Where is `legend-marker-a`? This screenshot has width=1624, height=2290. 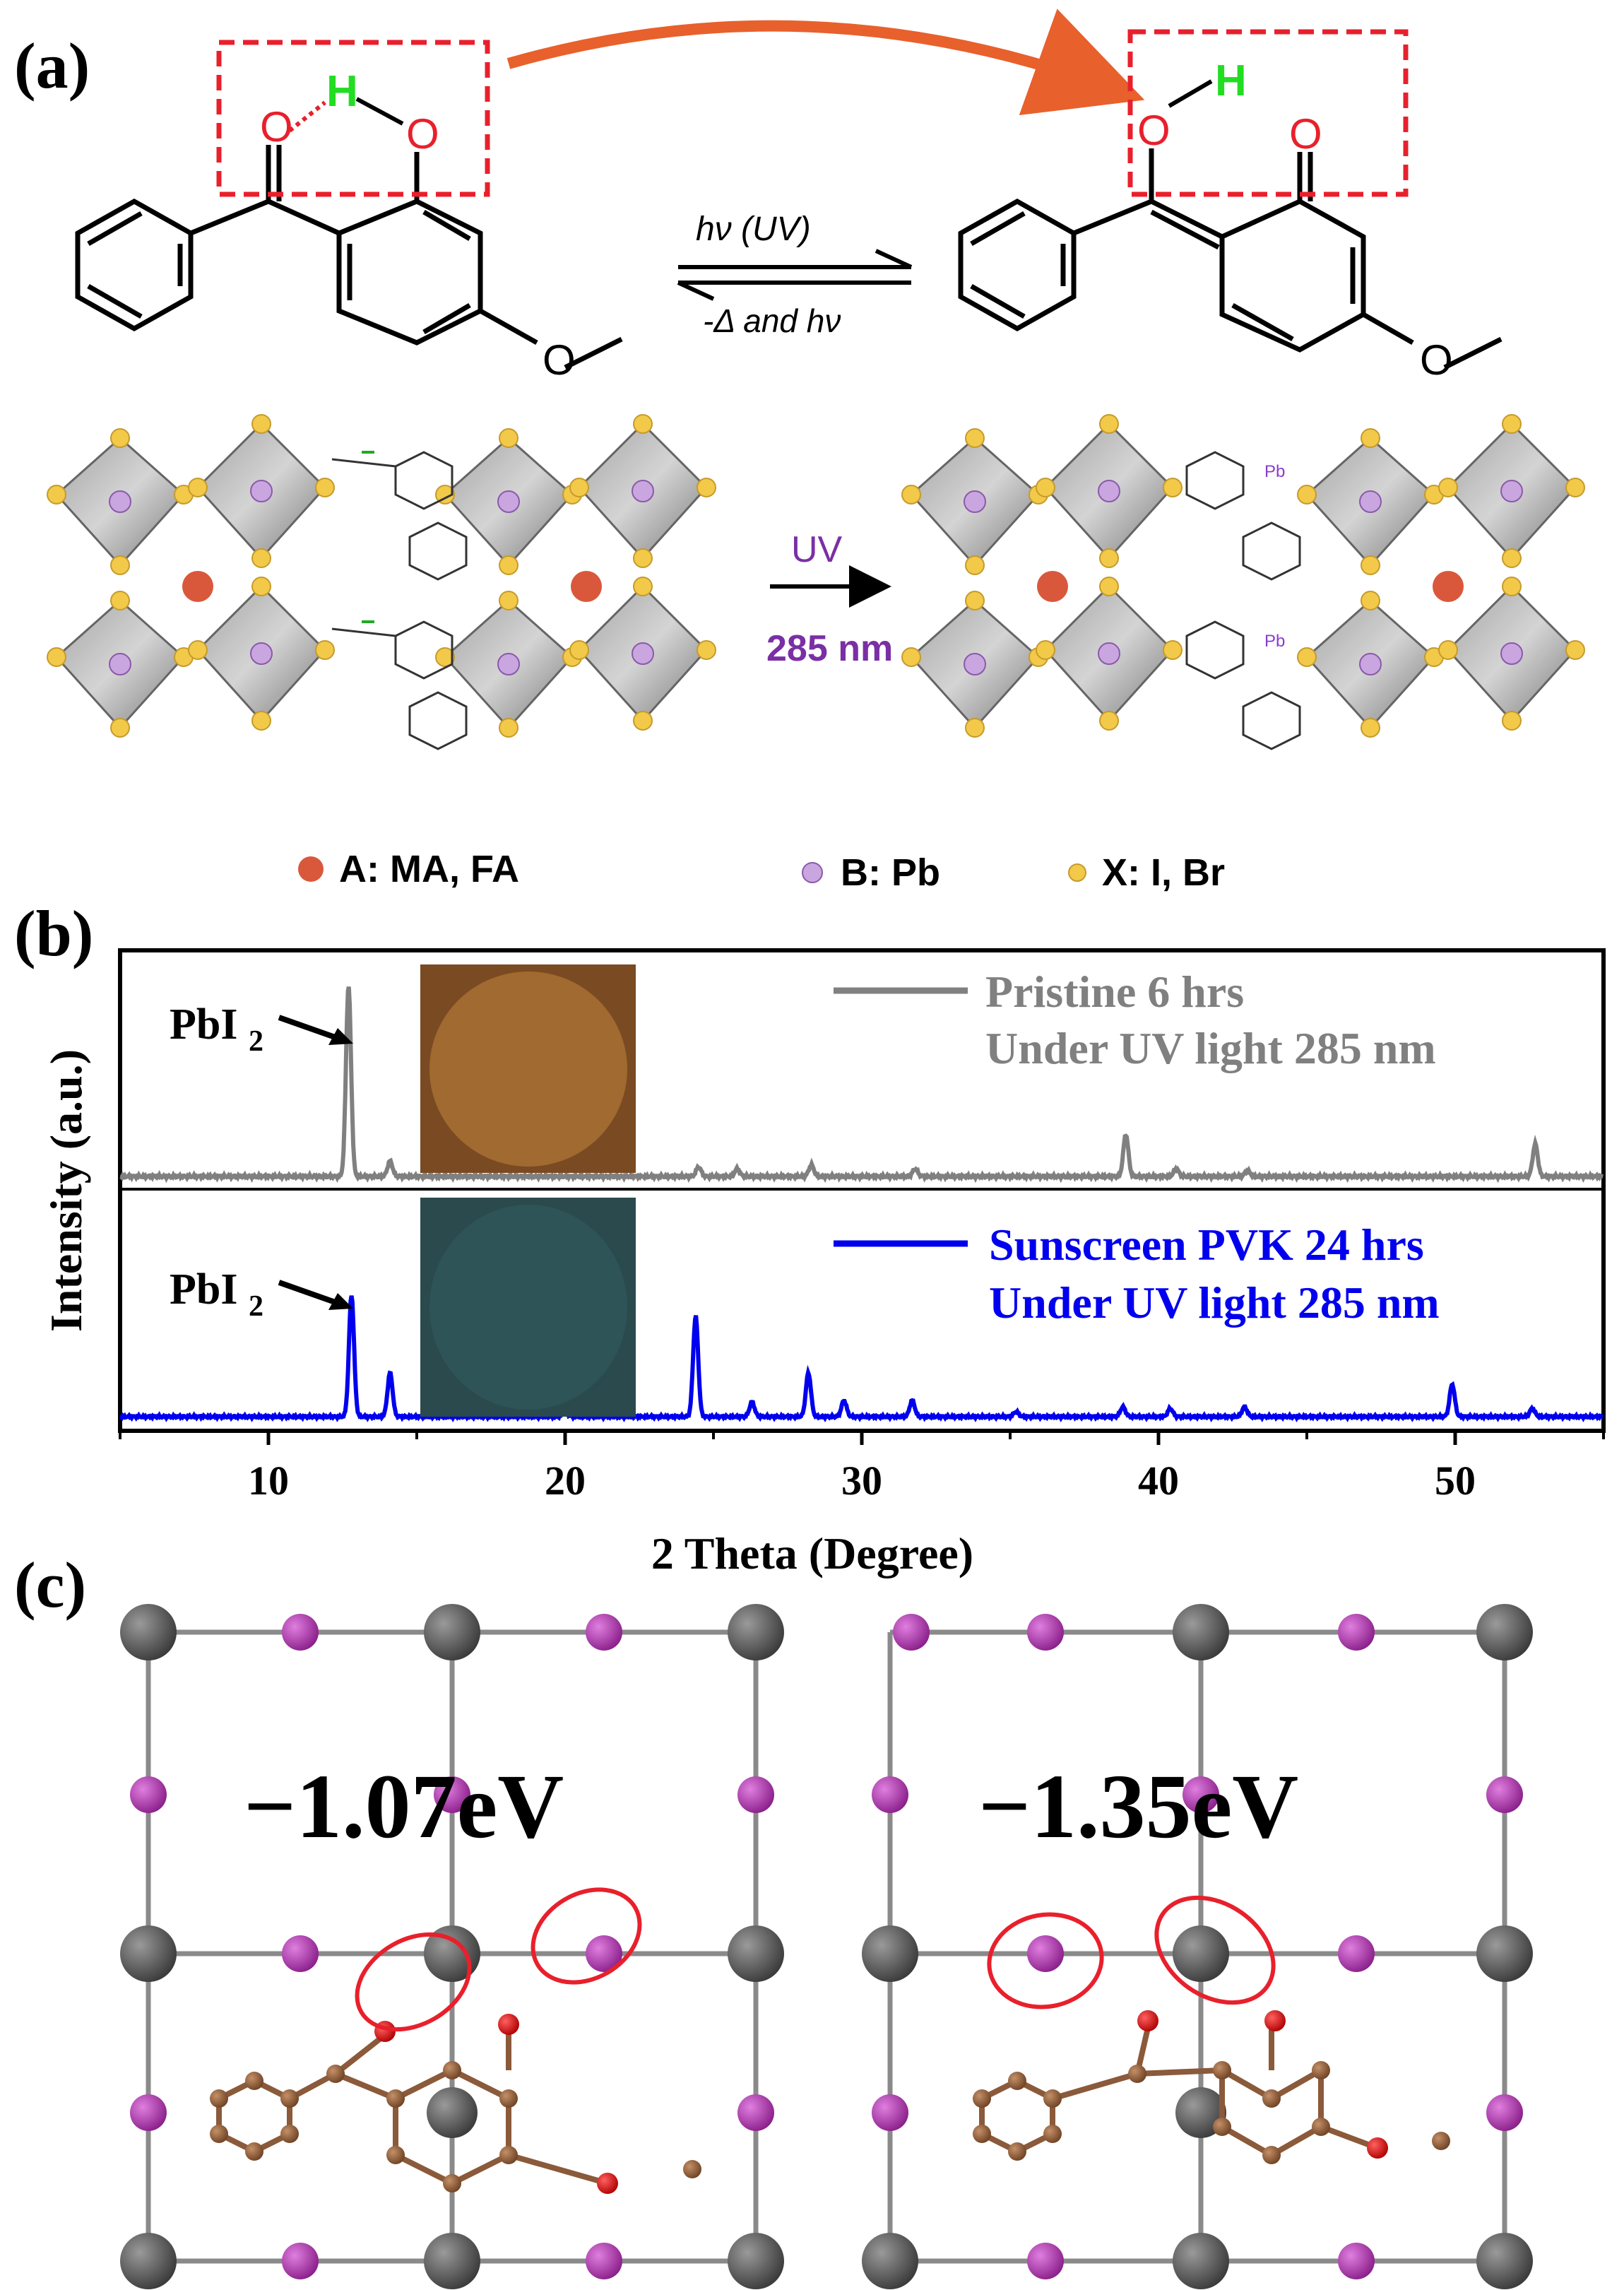 legend-marker-a is located at coordinates (311, 869).